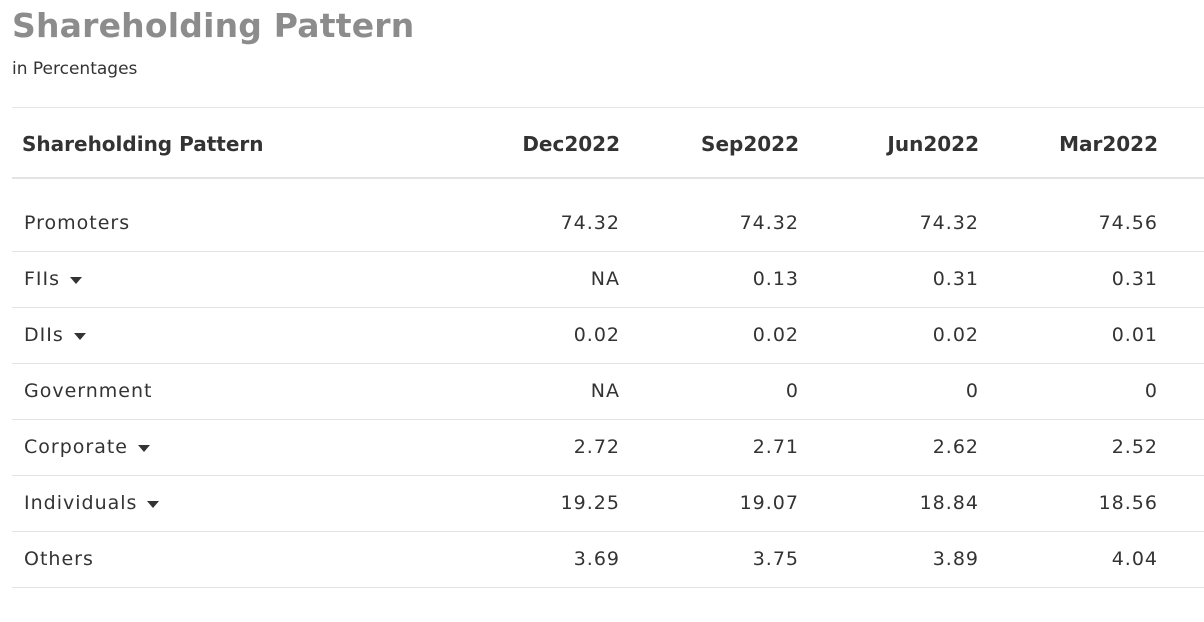 This screenshot has width=1204, height=622. I want to click on table-cell: 0.01, so click(1134, 335).